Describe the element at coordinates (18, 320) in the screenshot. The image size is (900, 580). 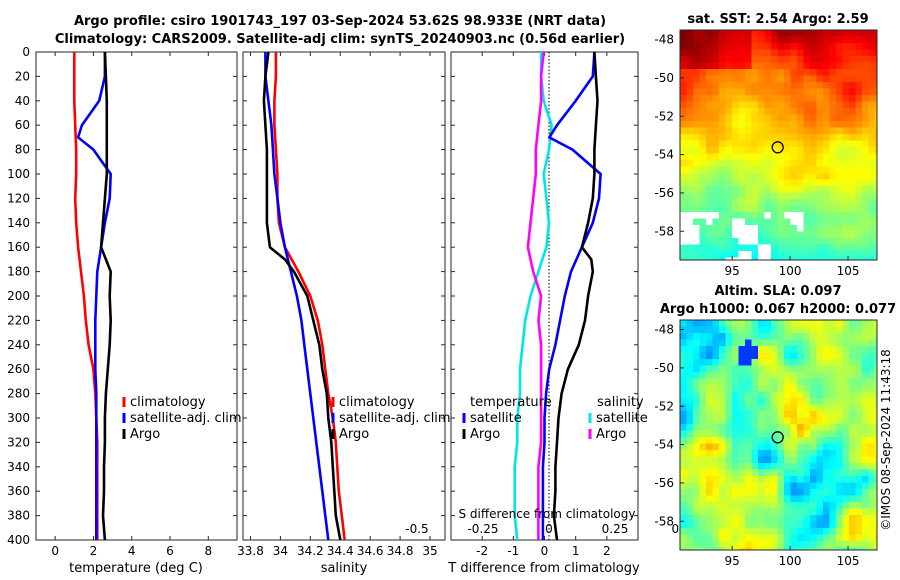
I see `depth-tick-label: 220` at that location.